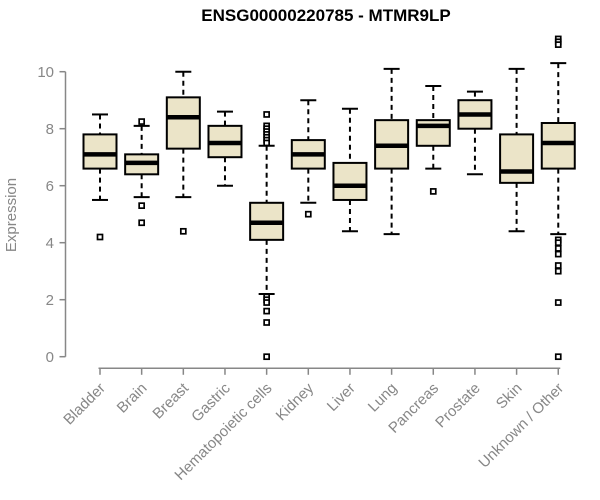  Describe the element at coordinates (84, 404) in the screenshot. I see `x-tick-label-bladder: Bladder` at that location.